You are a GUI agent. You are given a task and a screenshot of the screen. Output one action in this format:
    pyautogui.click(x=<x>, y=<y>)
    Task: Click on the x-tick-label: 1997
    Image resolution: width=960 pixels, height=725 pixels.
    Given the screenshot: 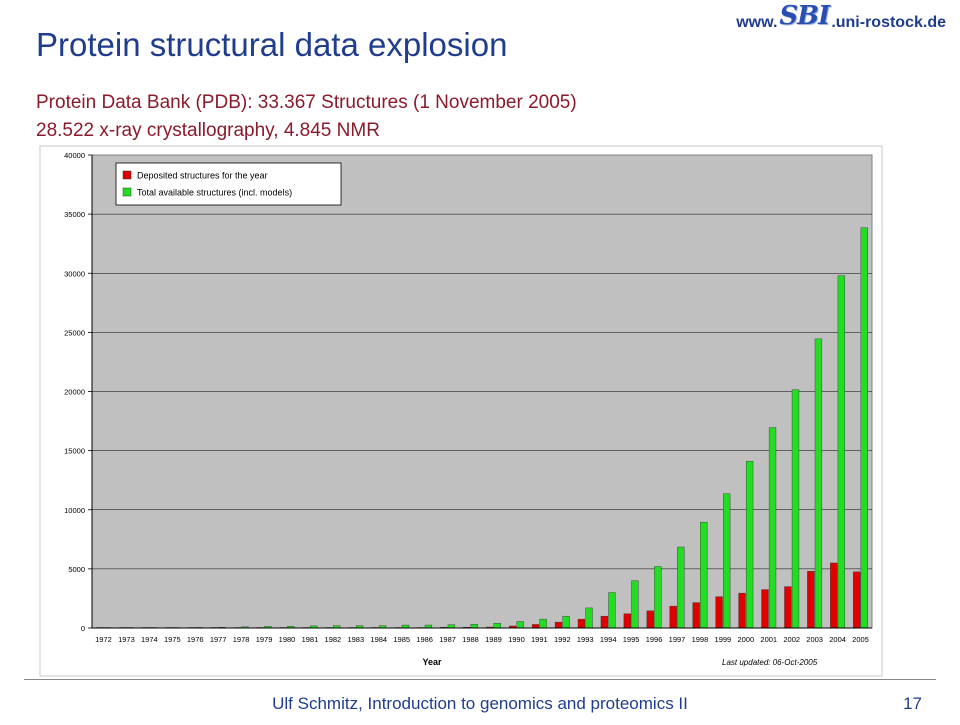 What is the action you would take?
    pyautogui.click(x=677, y=639)
    